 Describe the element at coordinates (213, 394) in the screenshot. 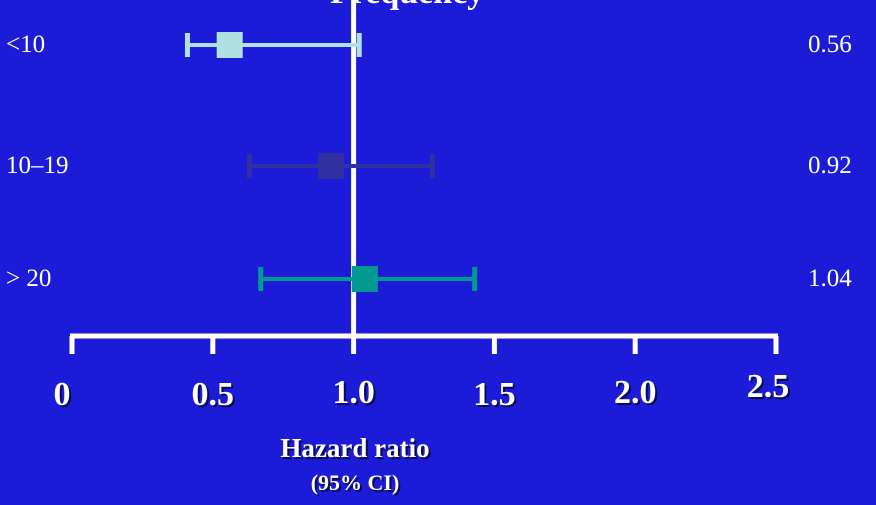

I see `x-tick-label: 0.5` at that location.